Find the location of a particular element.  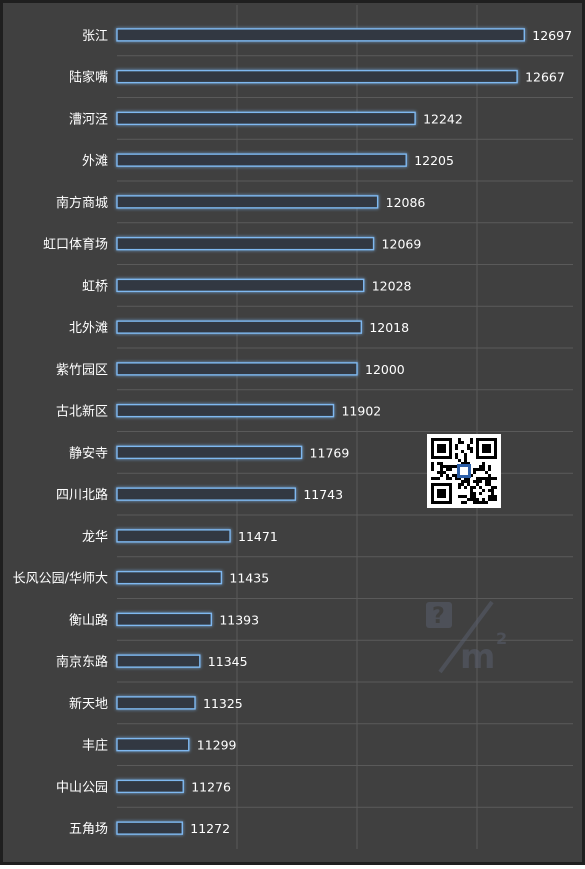

category-label: 衡山路 is located at coordinates (88, 620).